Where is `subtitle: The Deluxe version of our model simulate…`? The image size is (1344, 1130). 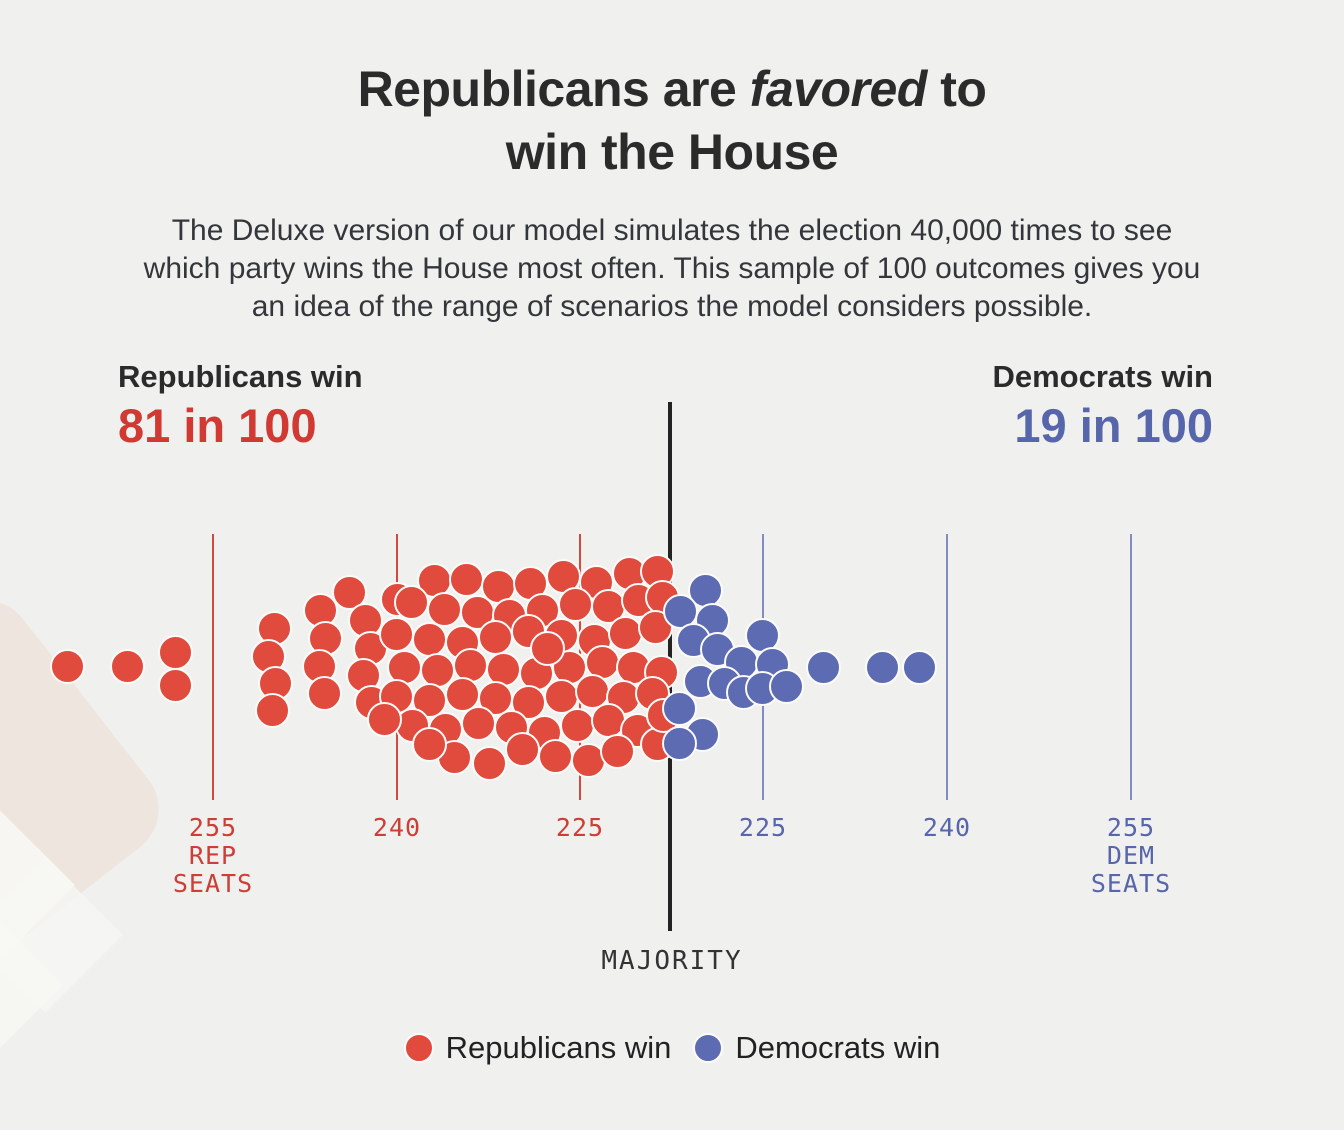 subtitle: The Deluxe version of our model simulate… is located at coordinates (672, 269).